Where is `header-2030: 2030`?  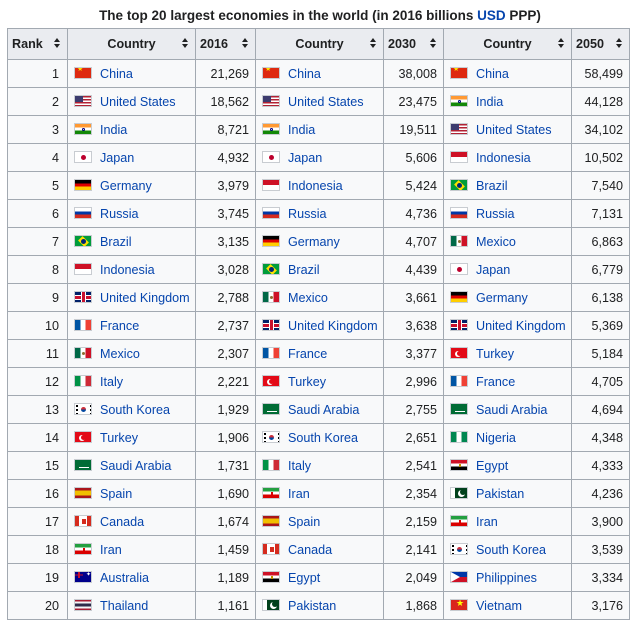 header-2030: 2030 is located at coordinates (413, 44).